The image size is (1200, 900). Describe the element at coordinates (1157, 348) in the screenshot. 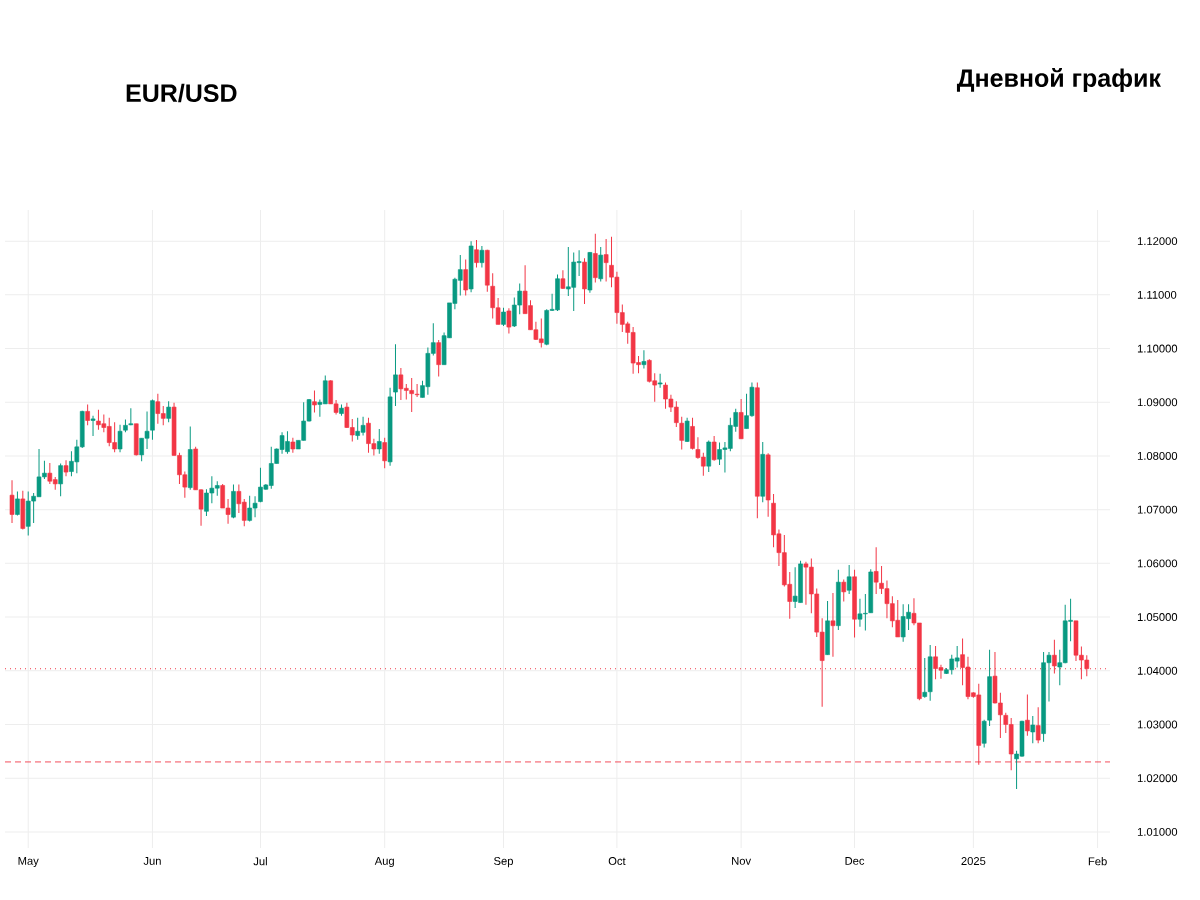

I see `y-tick-label: 1.10000` at that location.